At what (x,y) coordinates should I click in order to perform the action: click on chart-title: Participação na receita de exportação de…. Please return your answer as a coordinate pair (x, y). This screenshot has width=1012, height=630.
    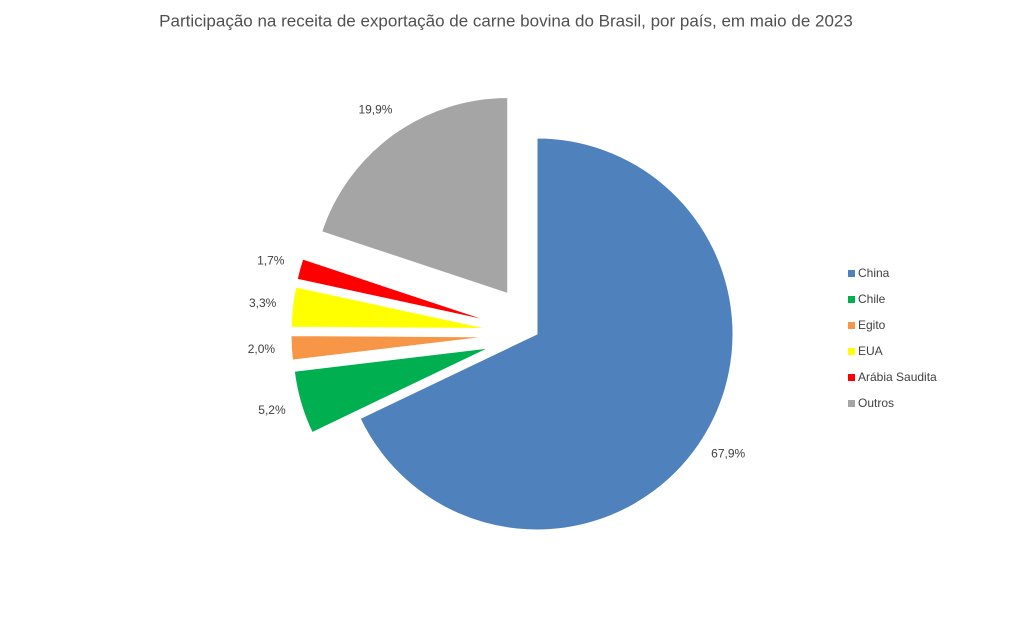
    Looking at the image, I should click on (506, 20).